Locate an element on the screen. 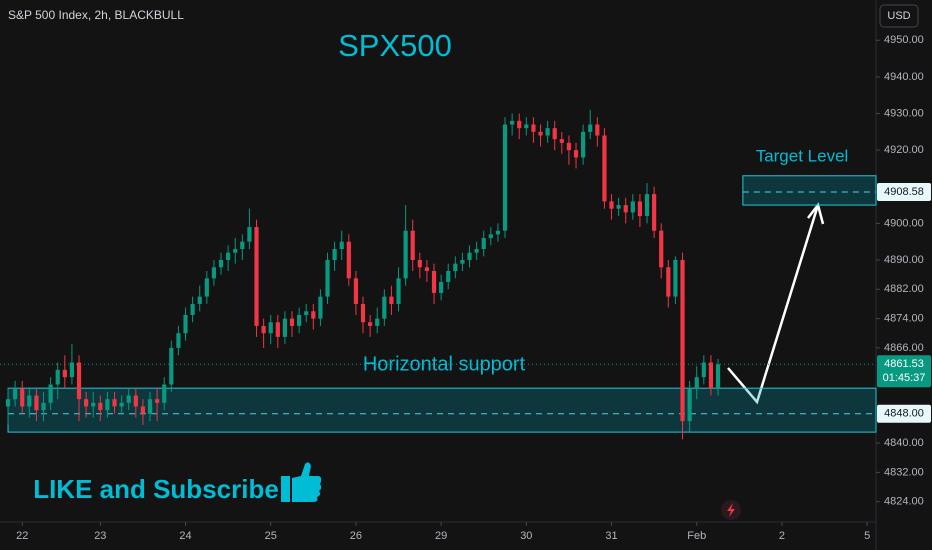 Image resolution: width=932 pixels, height=550 pixels. price-label: 4908.58 is located at coordinates (904, 192).